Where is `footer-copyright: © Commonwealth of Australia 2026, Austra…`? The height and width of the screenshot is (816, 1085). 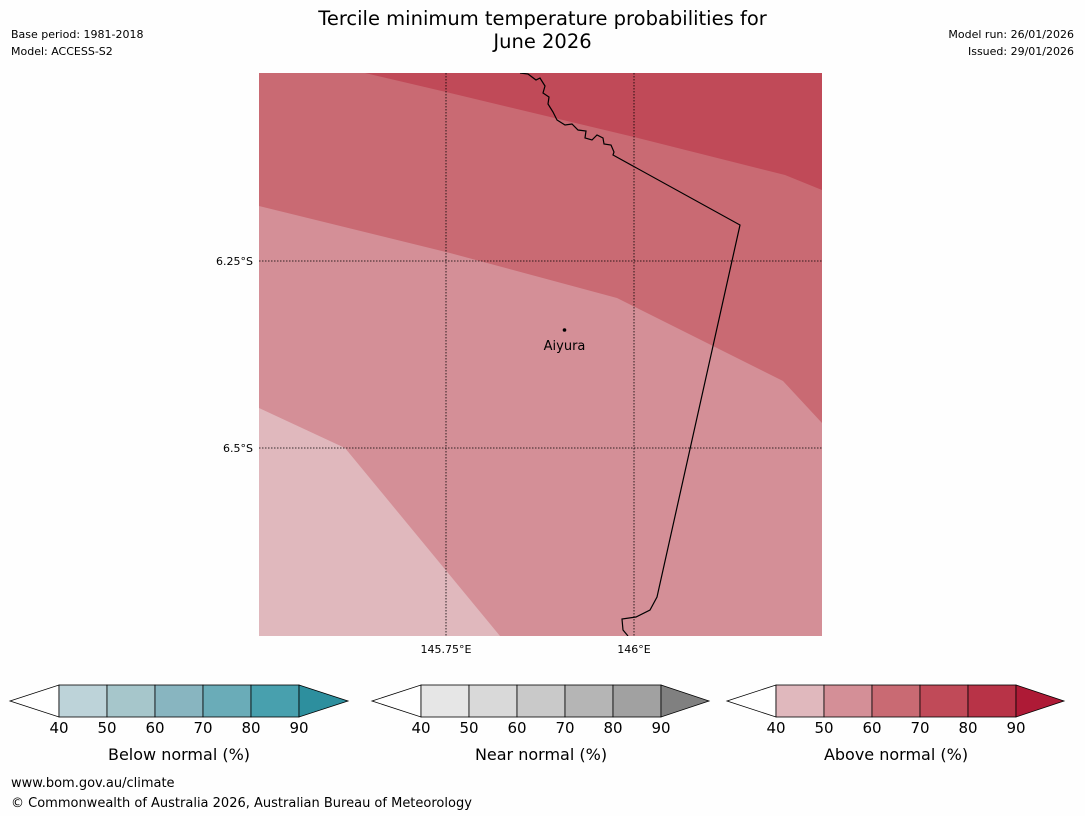 footer-copyright: © Commonwealth of Australia 2026, Austra… is located at coordinates (241, 803).